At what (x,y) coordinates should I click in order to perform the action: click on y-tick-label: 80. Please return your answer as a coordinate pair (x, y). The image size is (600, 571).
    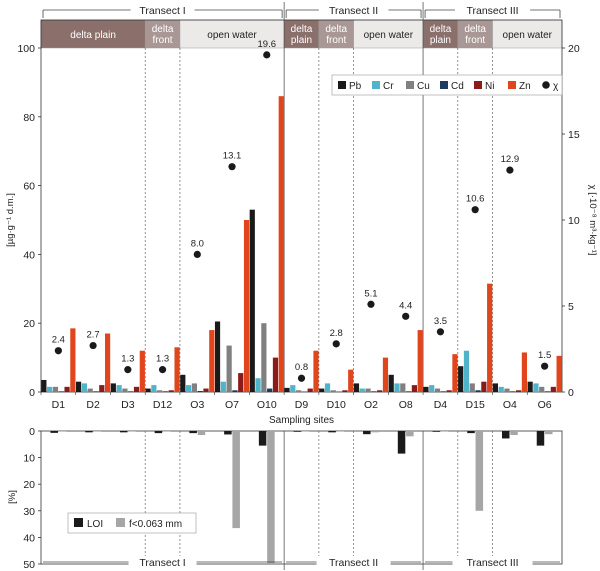
    Looking at the image, I should click on (29, 118).